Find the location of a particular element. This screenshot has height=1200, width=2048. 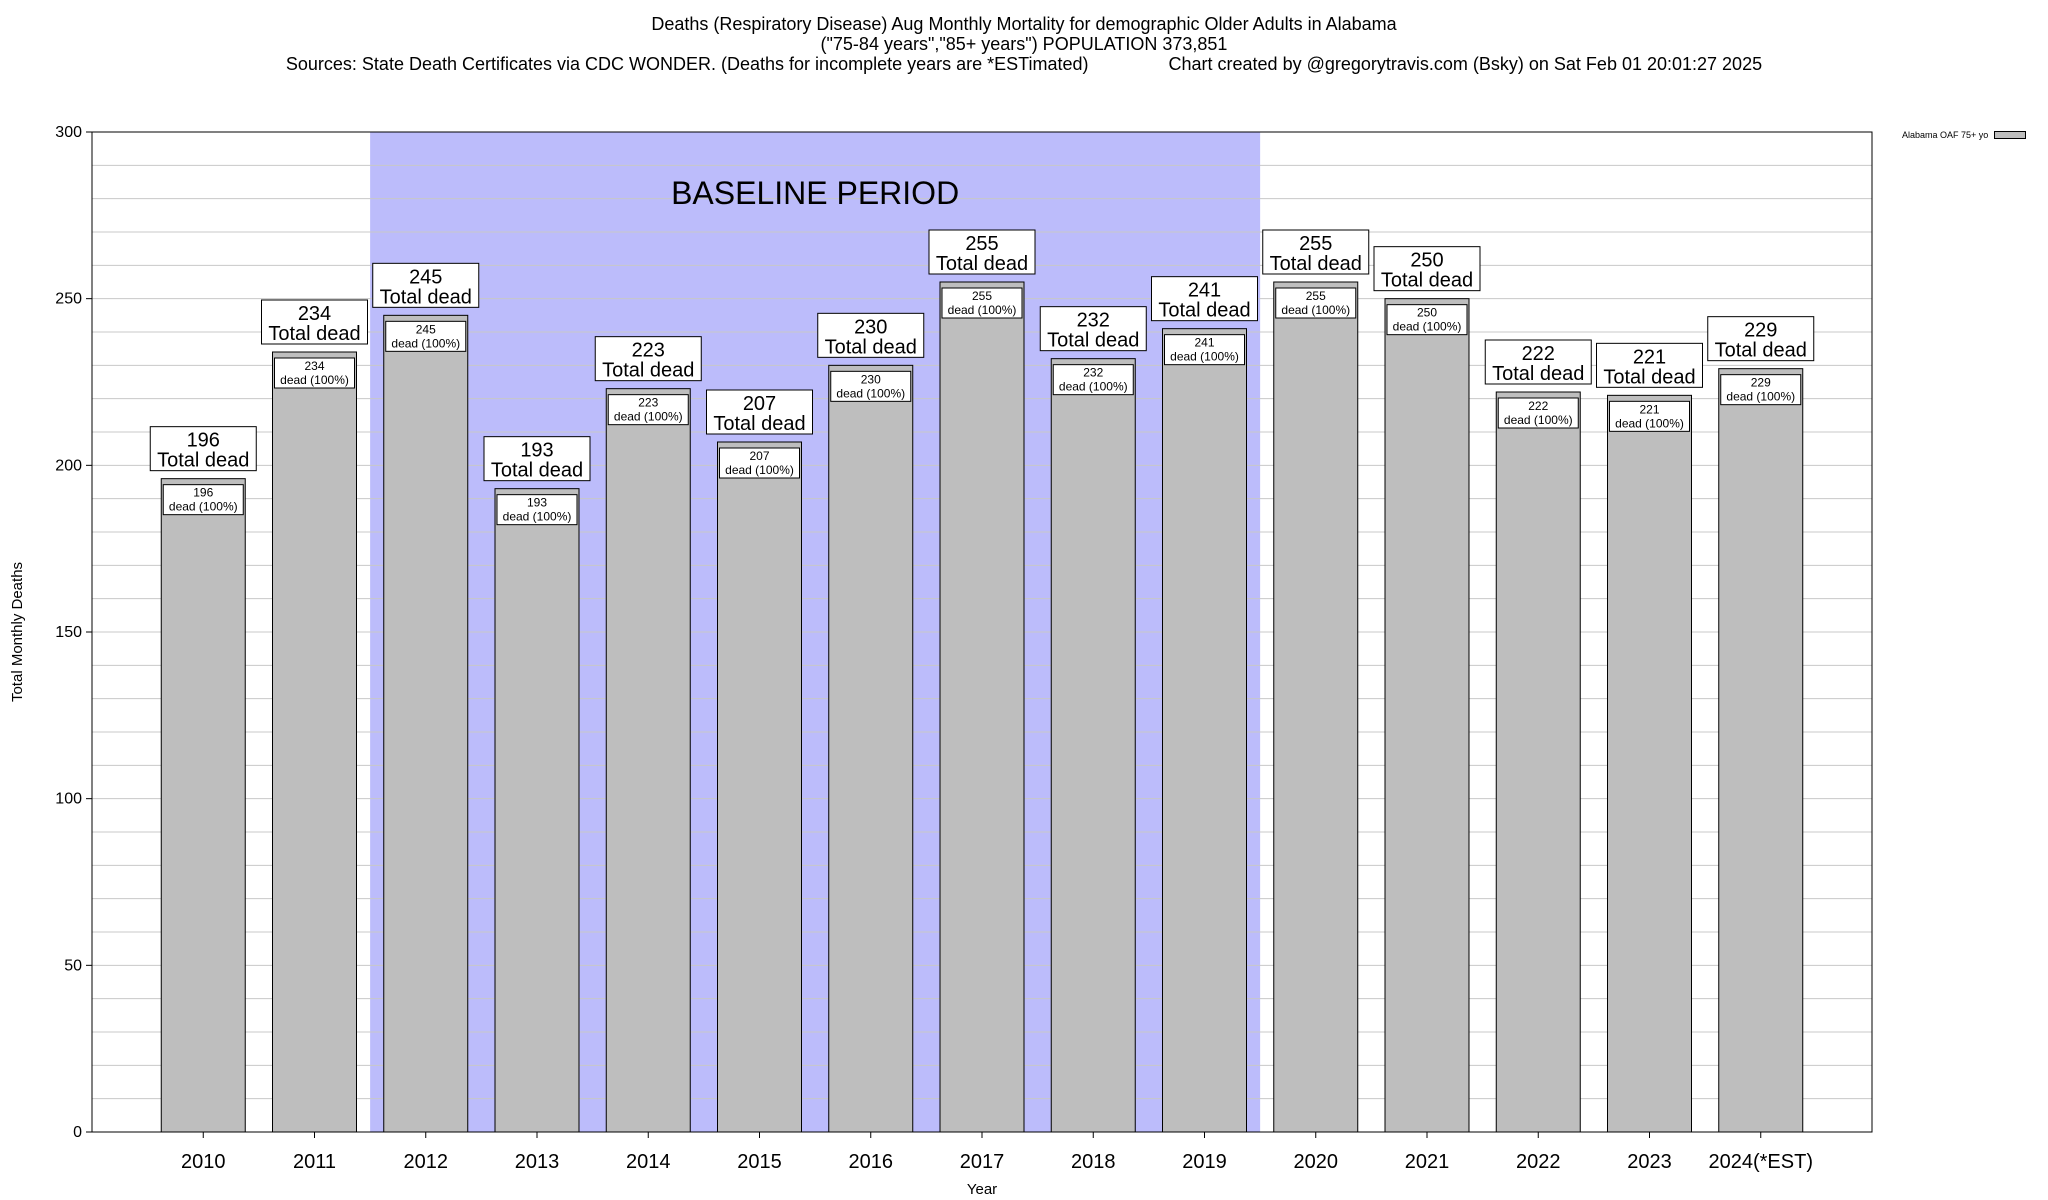

outer-label-value: 230 is located at coordinates (870, 327).